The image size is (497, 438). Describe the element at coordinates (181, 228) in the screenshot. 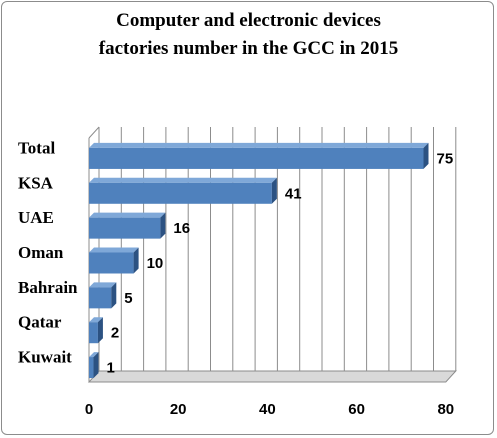

I see `data-label: 16` at that location.